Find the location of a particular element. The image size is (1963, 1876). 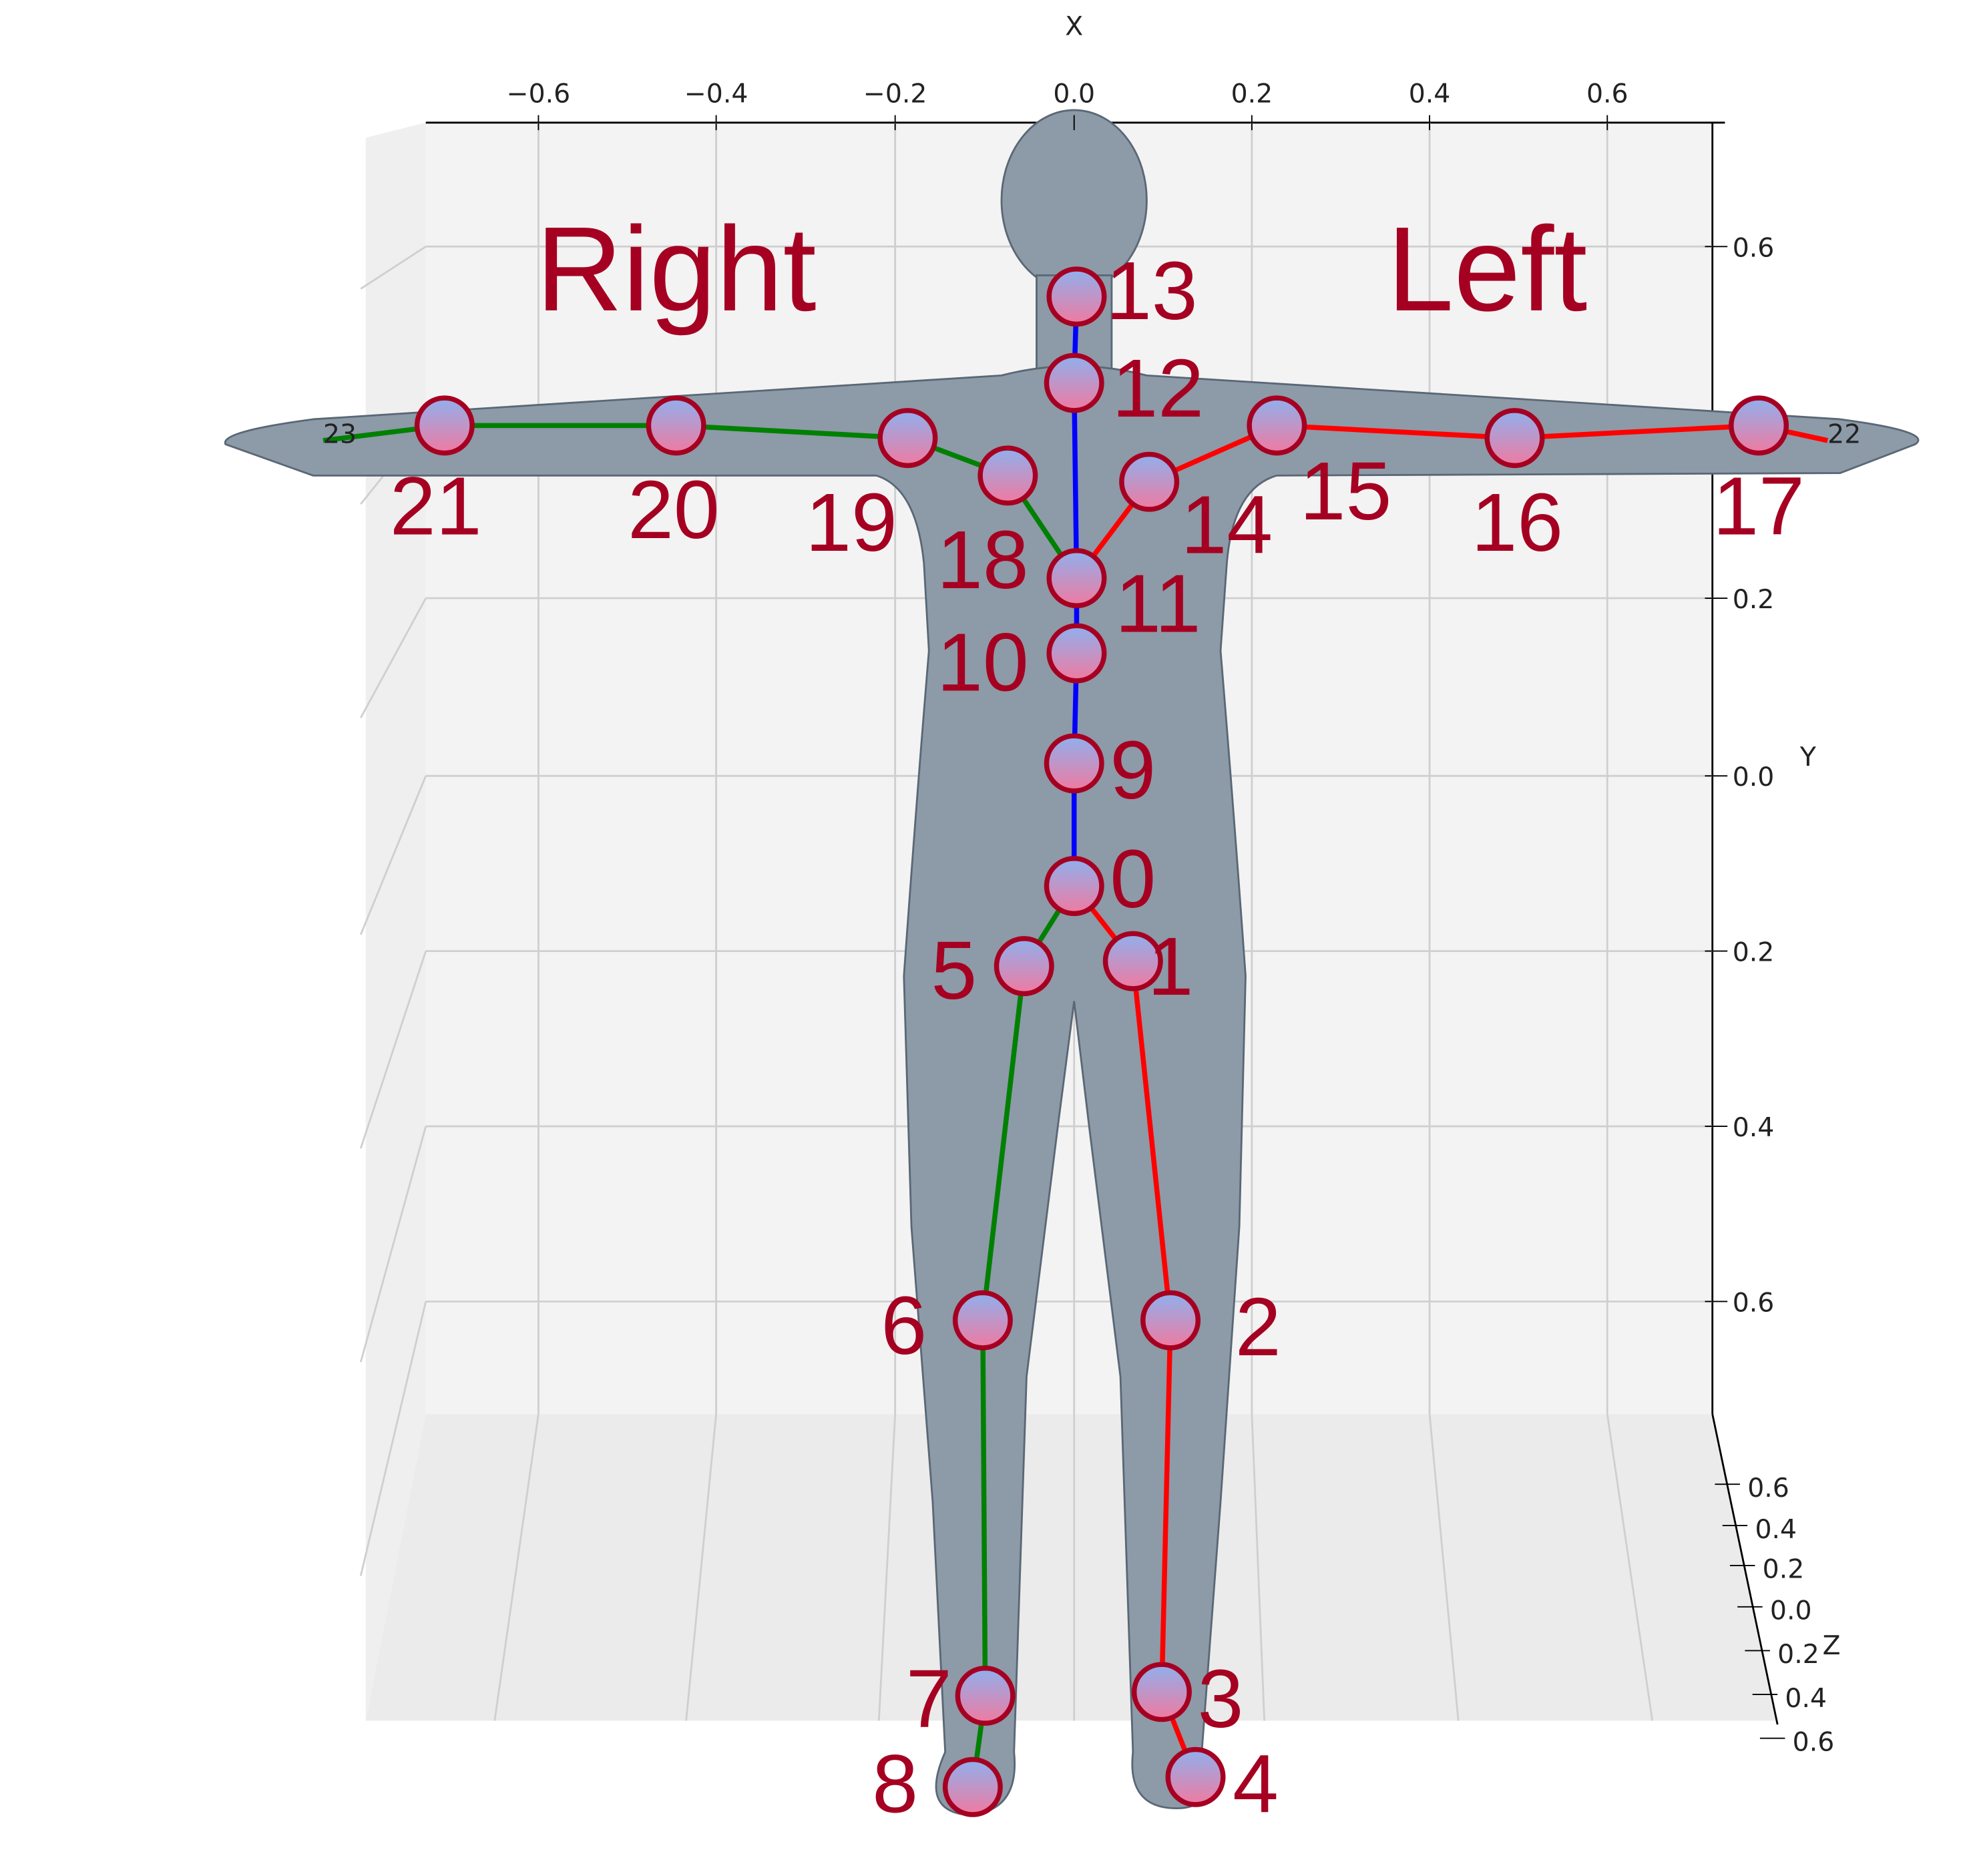

side-label: Left is located at coordinates (1487, 269).